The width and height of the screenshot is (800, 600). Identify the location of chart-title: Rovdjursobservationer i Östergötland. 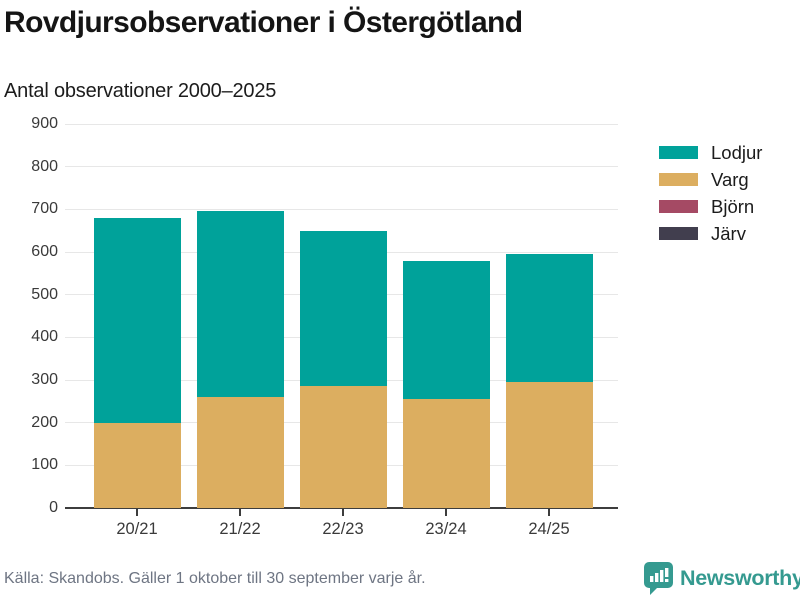
(263, 22).